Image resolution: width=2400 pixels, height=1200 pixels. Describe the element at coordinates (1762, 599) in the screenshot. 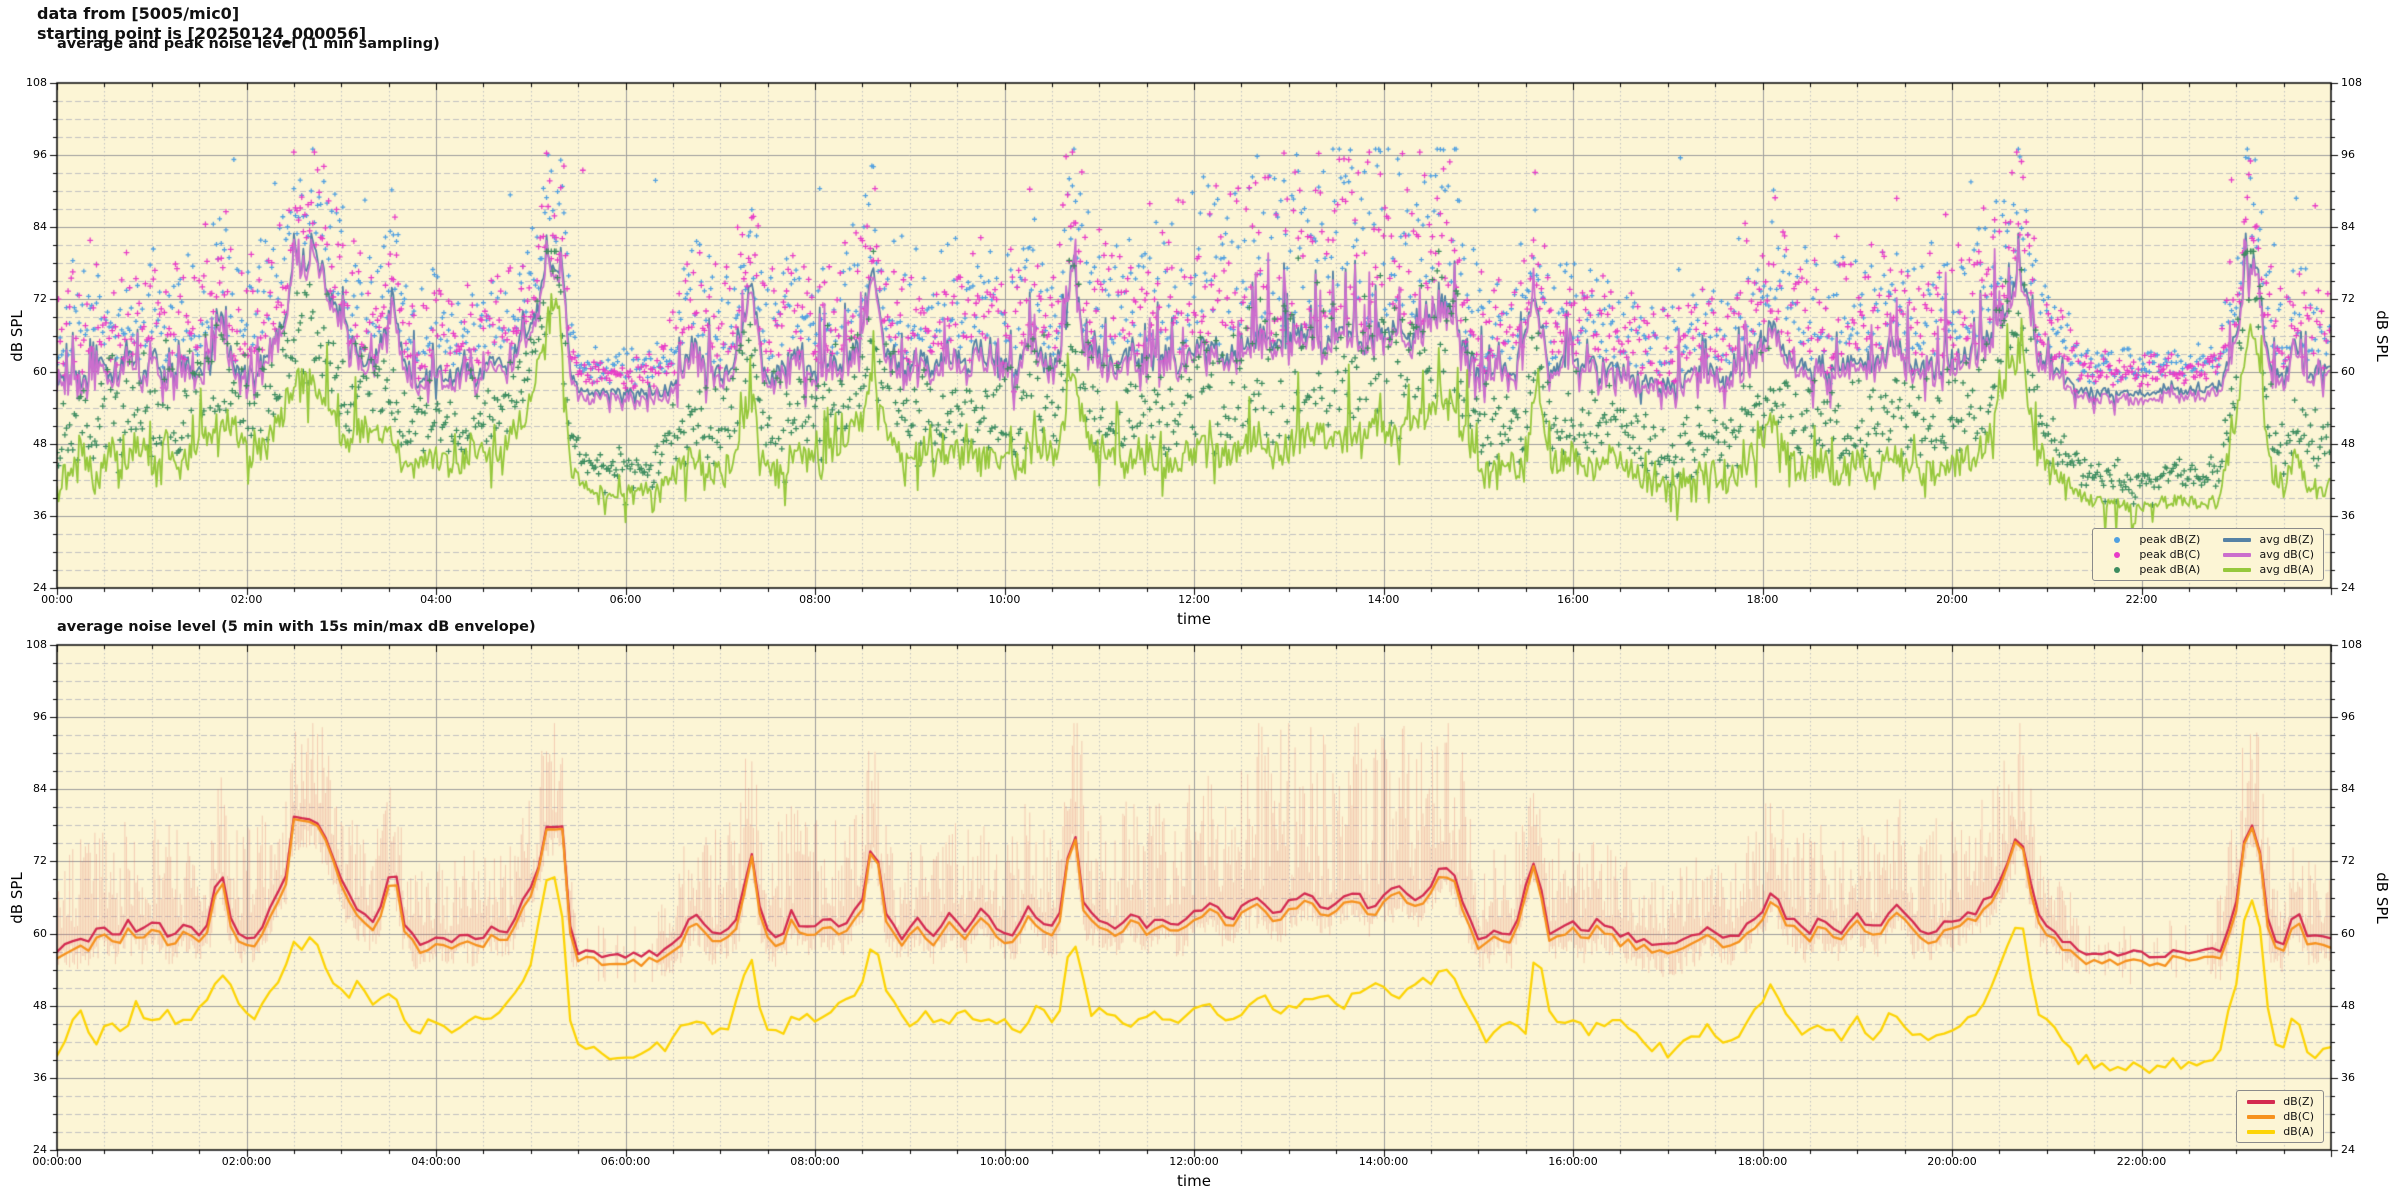

I see `x-tick-label: 18:00` at that location.